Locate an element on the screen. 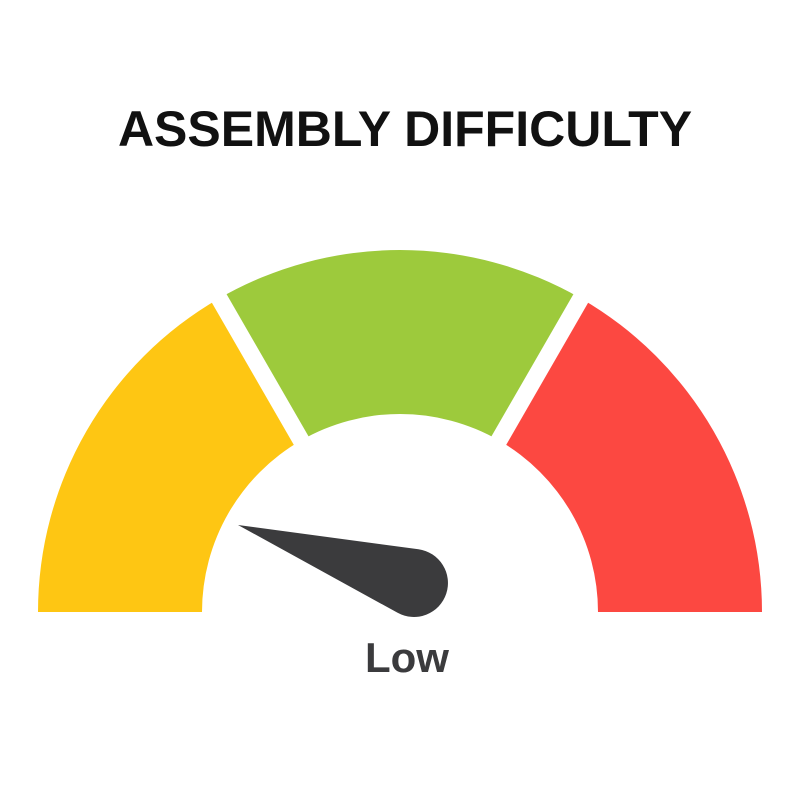 Image resolution: width=800 pixels, height=800 pixels. gauge-segment-yellow-low is located at coordinates (169, 455).